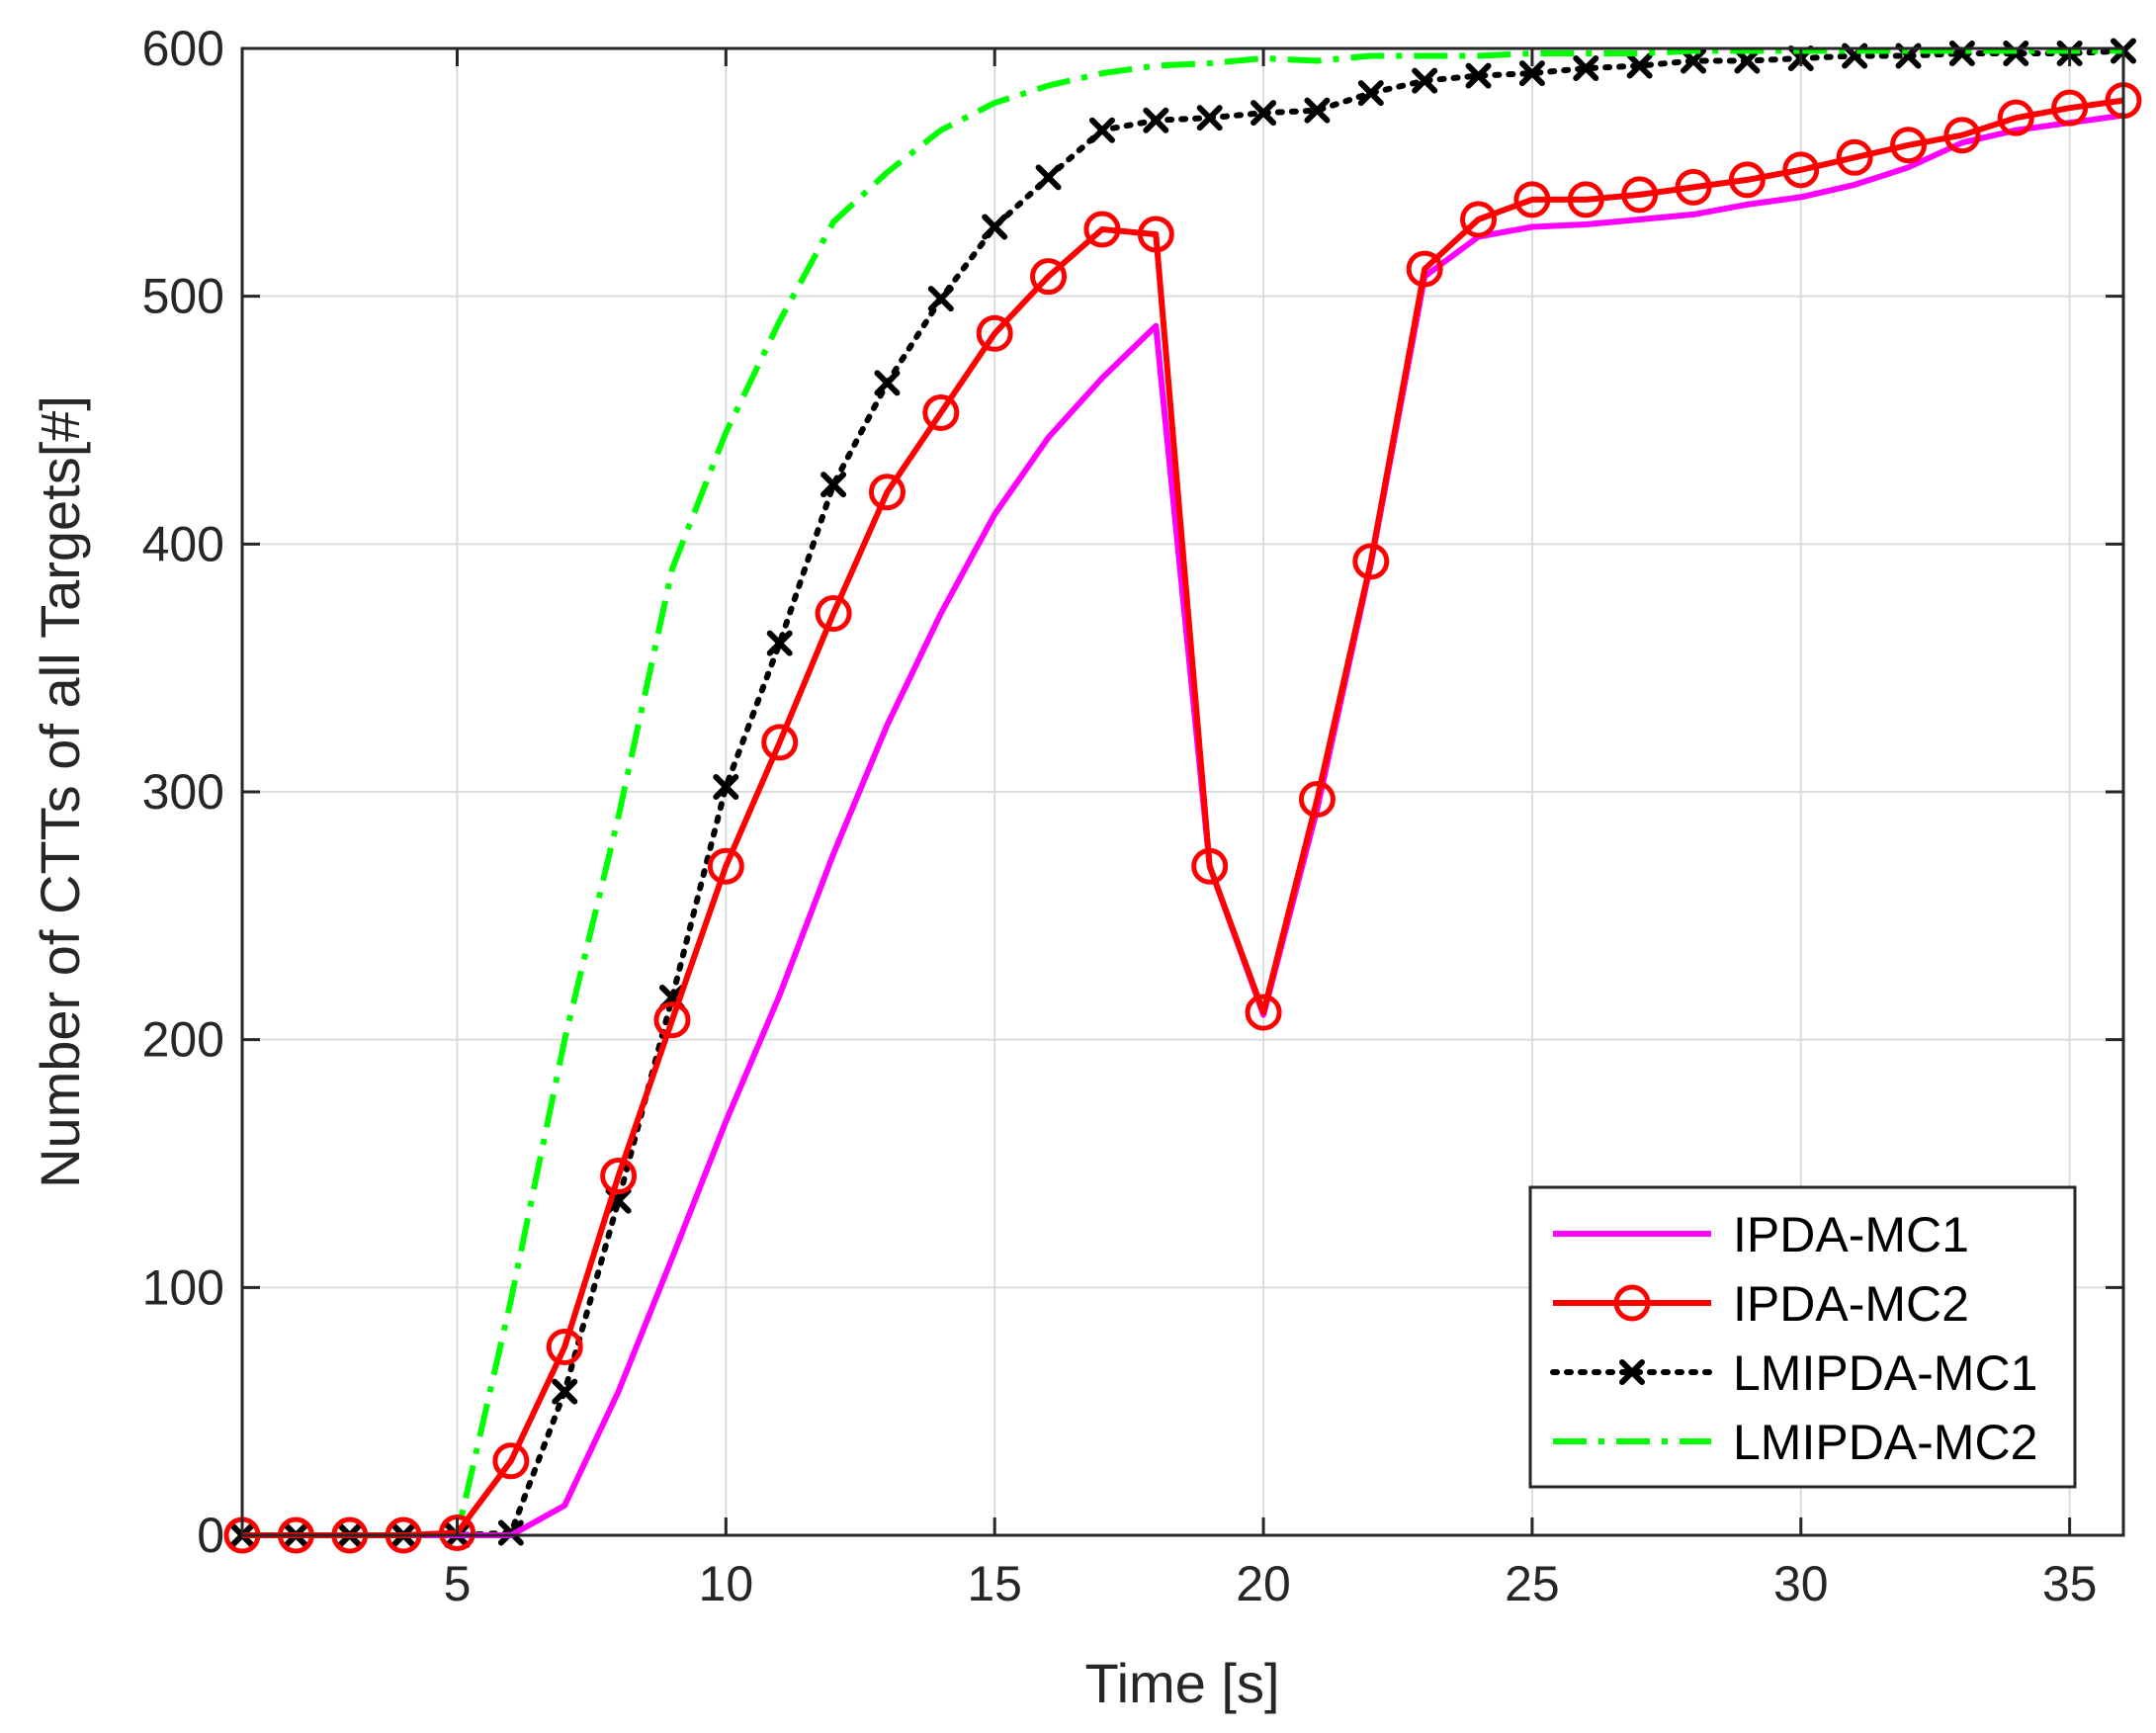 The width and height of the screenshot is (2156, 1733). Describe the element at coordinates (994, 1583) in the screenshot. I see `x-tick-label: 15` at that location.